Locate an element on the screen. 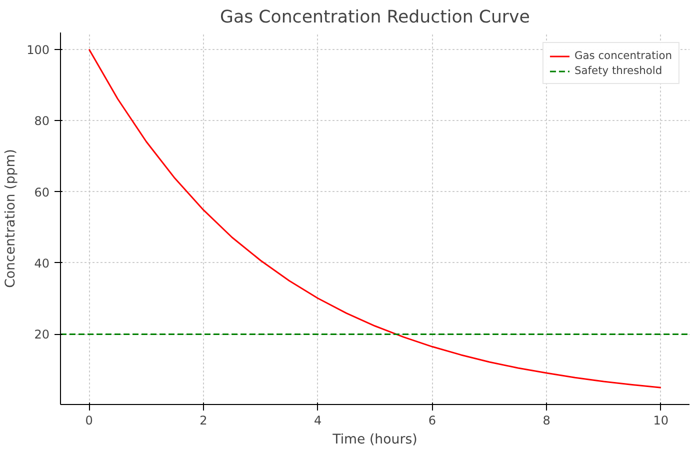 The image size is (691, 450). x-axis-title: Time (hours) is located at coordinates (375, 440).